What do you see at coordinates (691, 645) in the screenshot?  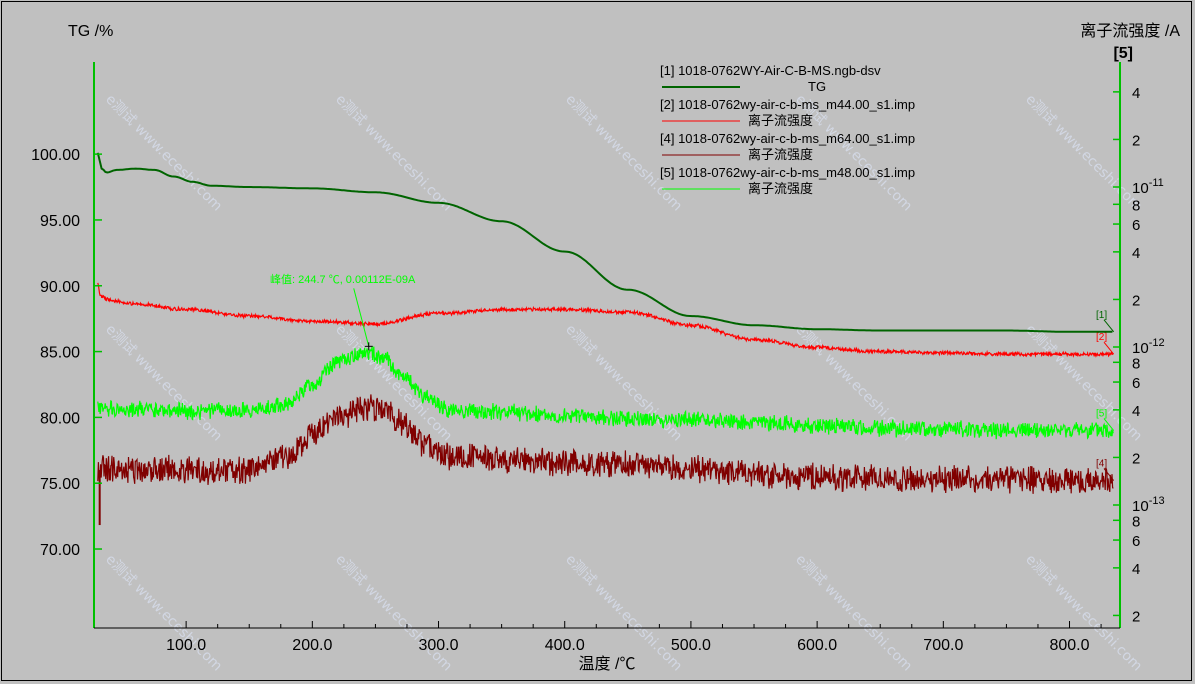 I see `x-tick-label: 500.0` at bounding box center [691, 645].